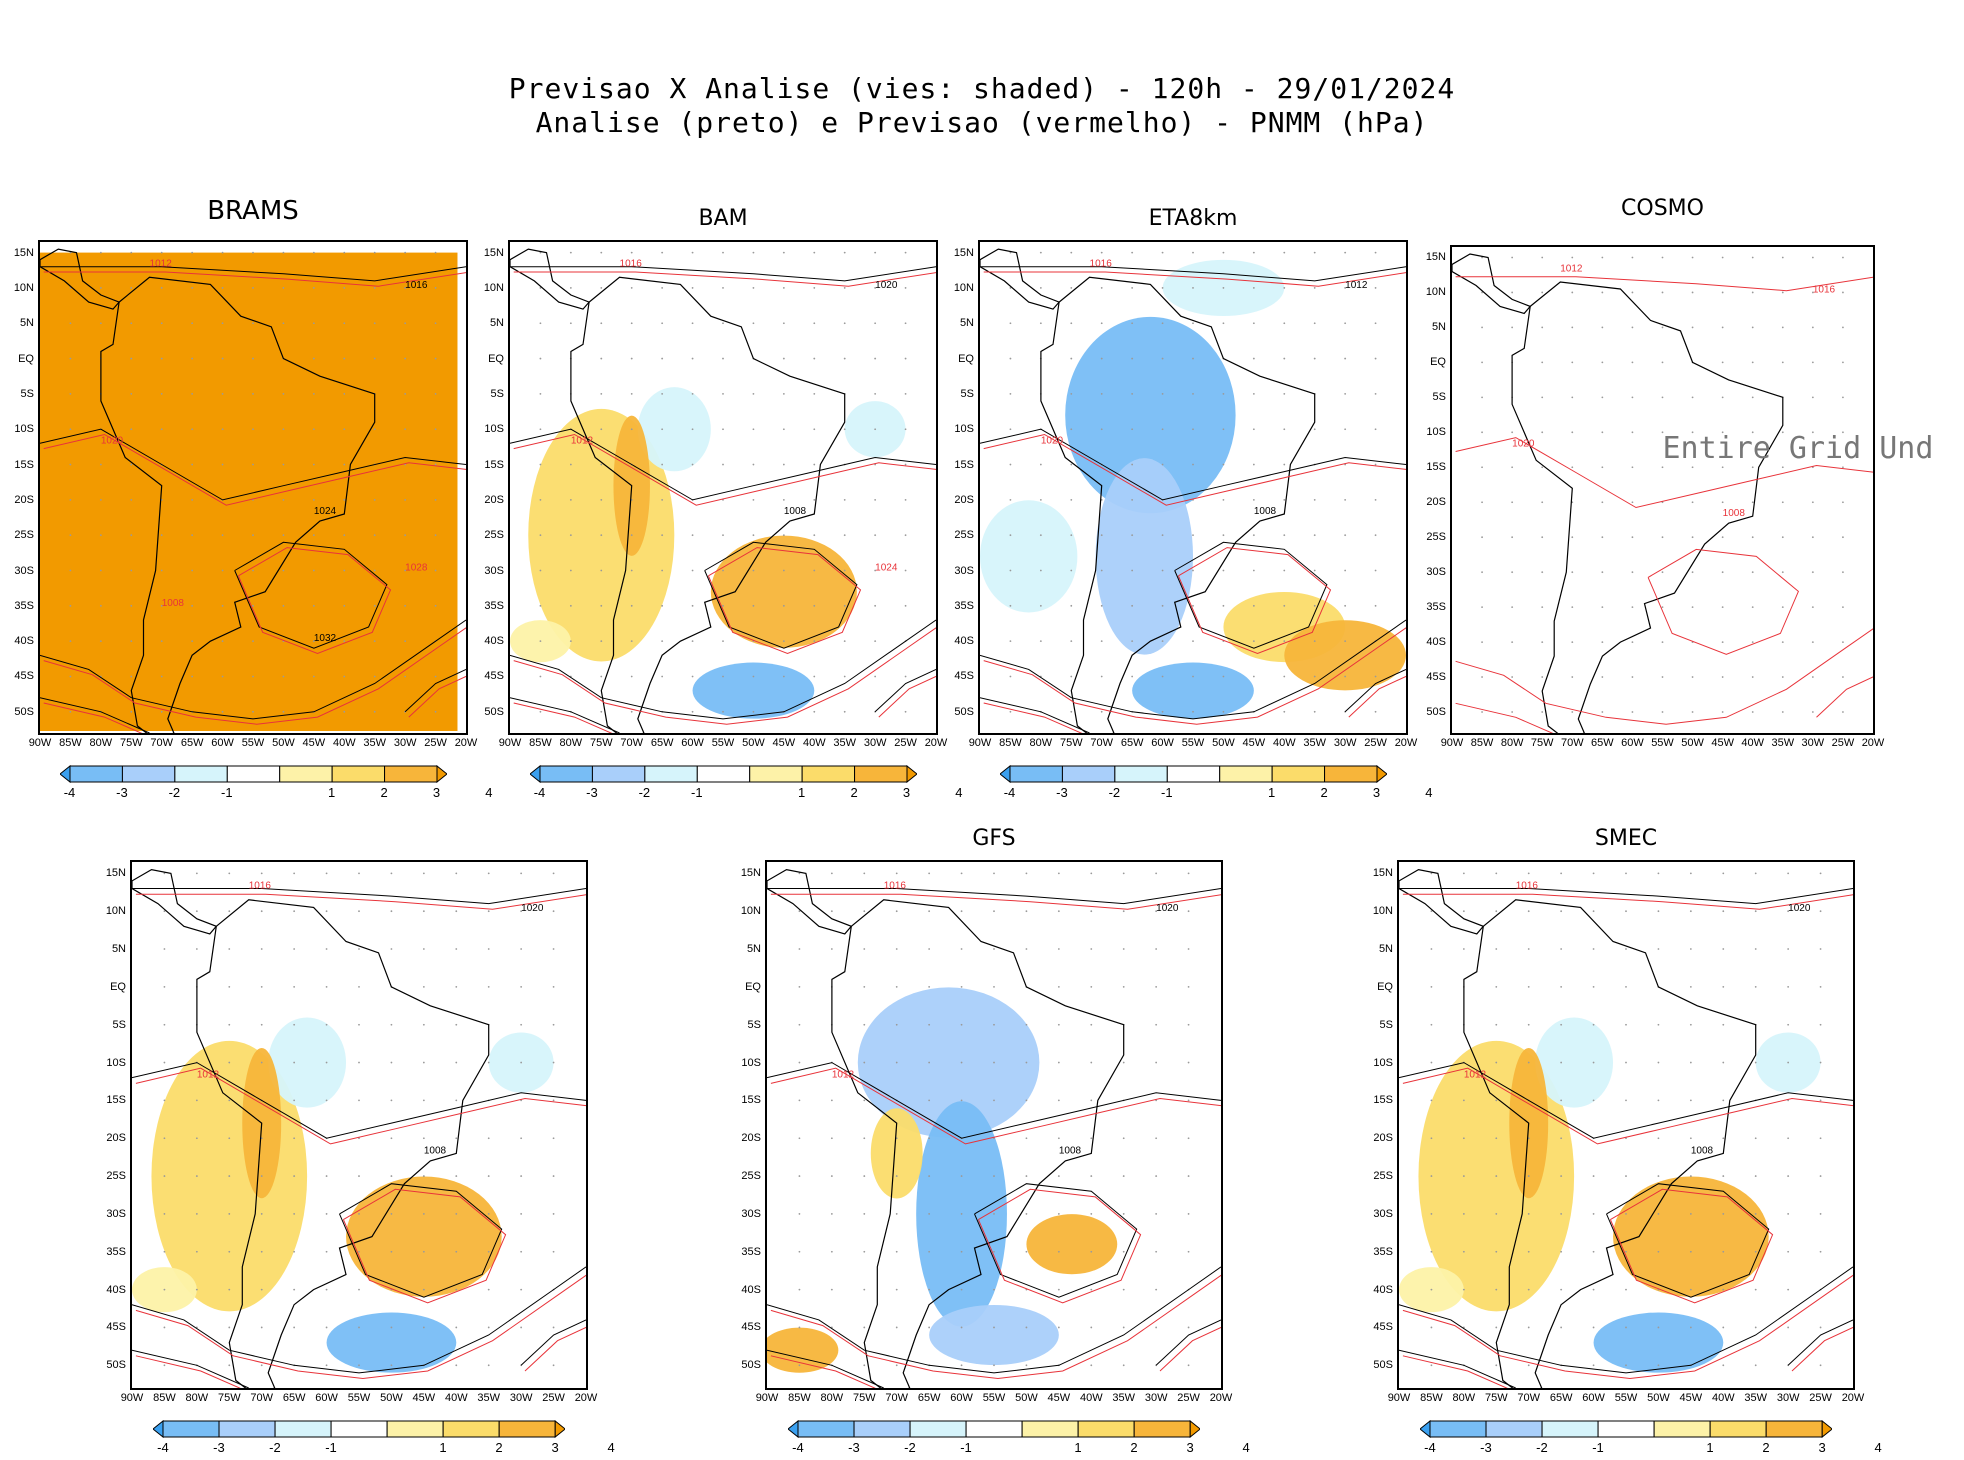  I want to click on colorbar-label: -4, so click(798, 1447).